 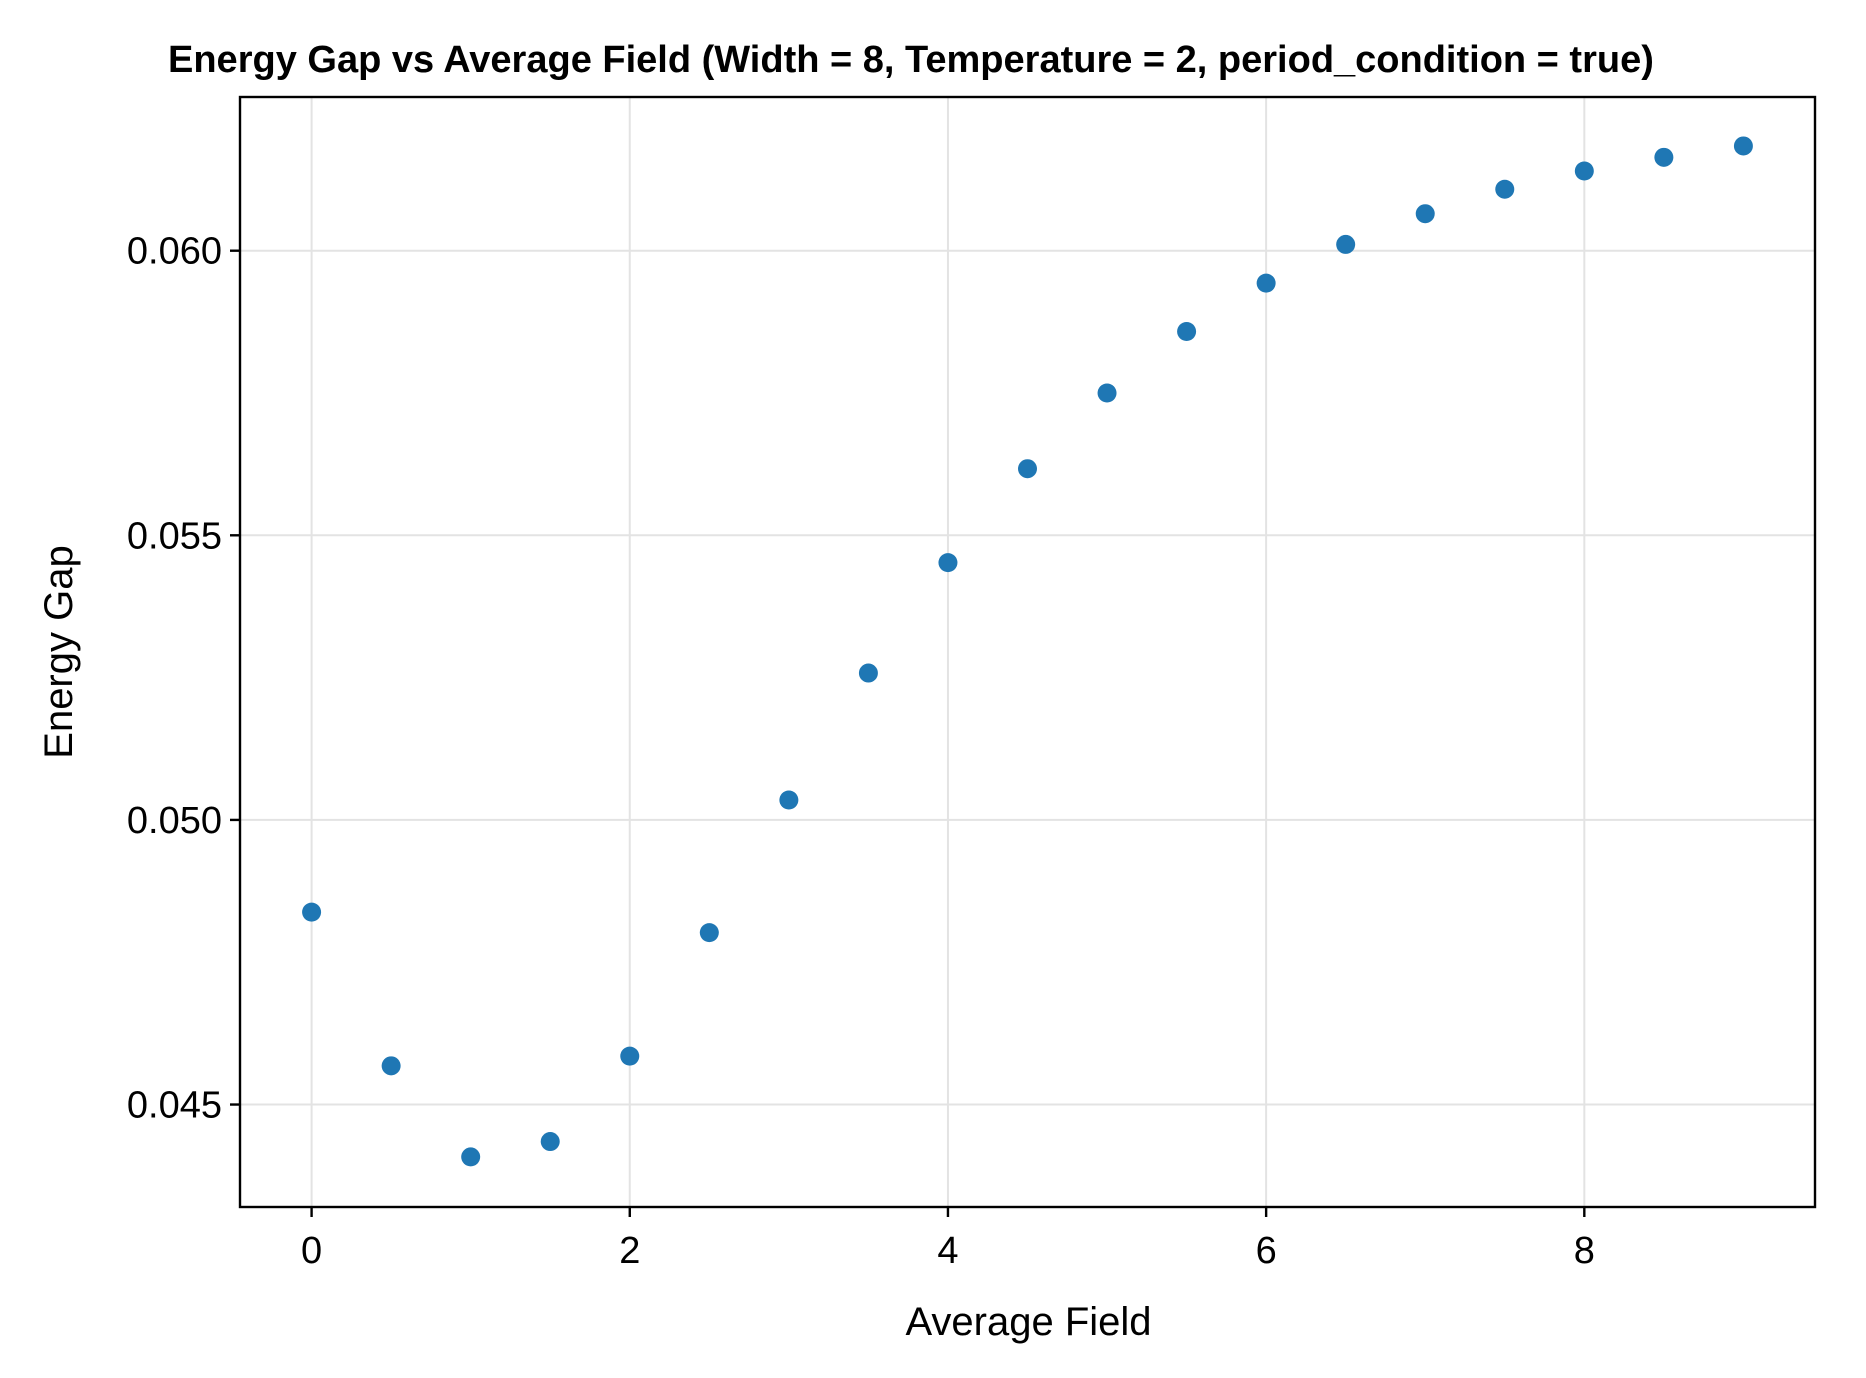 I want to click on y-axis-label: Energy Gap, so click(x=59, y=651).